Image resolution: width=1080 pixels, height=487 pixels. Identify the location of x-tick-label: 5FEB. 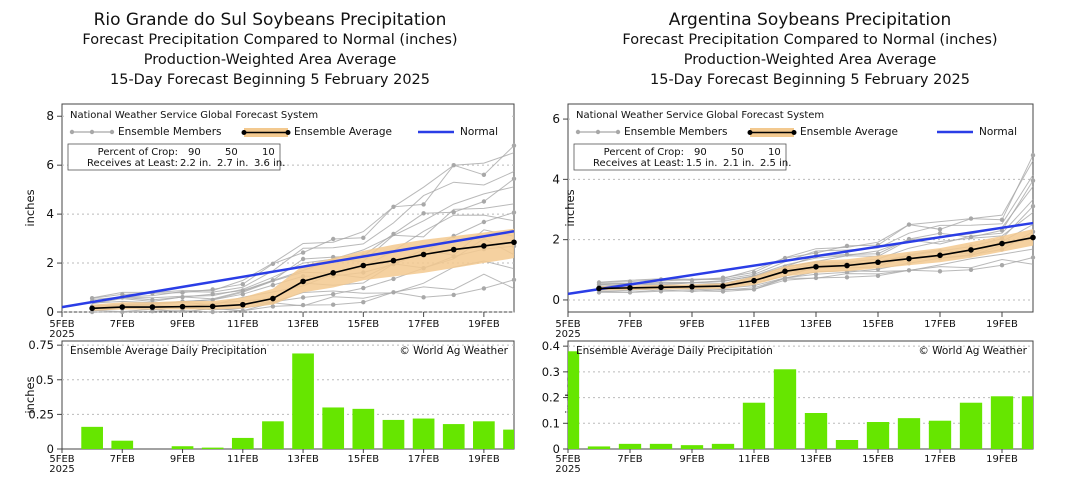
(61, 324).